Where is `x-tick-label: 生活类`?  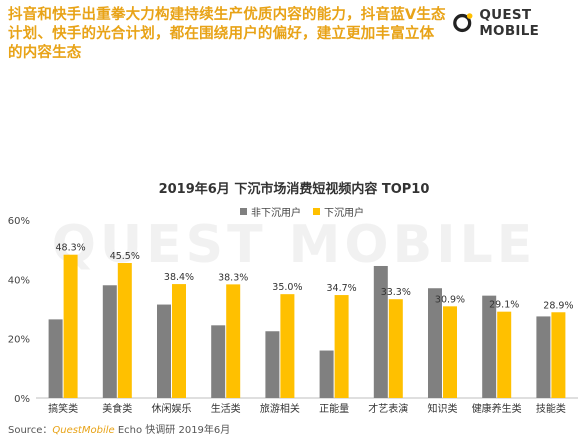 x-tick-label: 生活类 is located at coordinates (226, 408).